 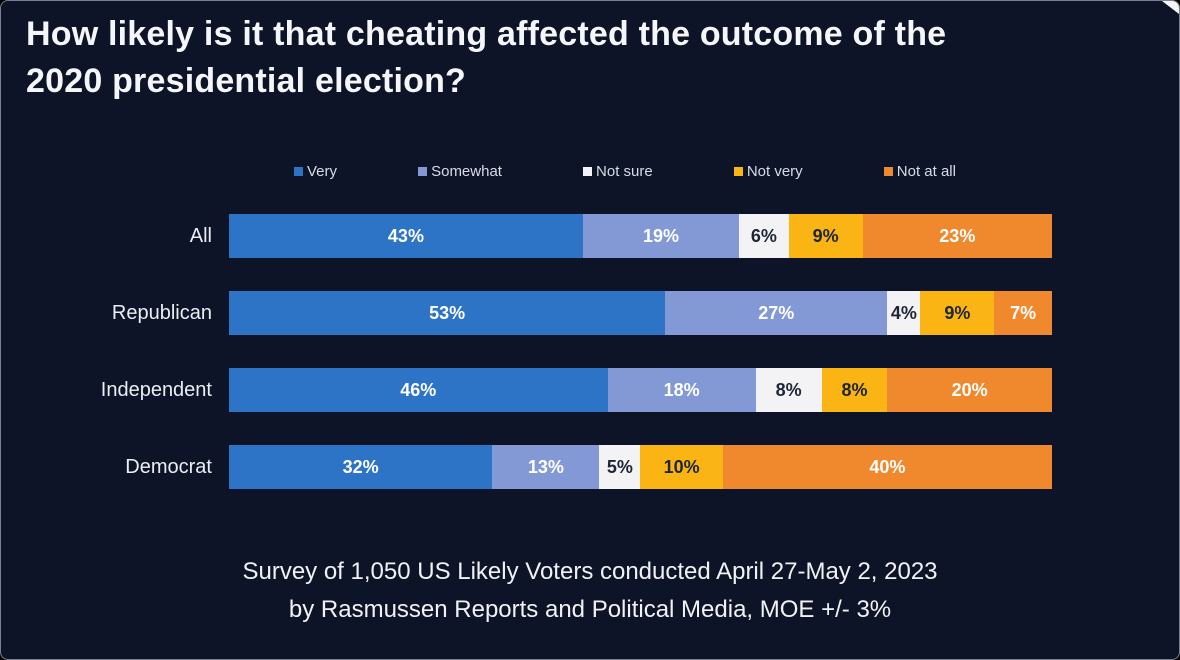 What do you see at coordinates (423, 171) in the screenshot?
I see `legend-swatch-somewhat` at bounding box center [423, 171].